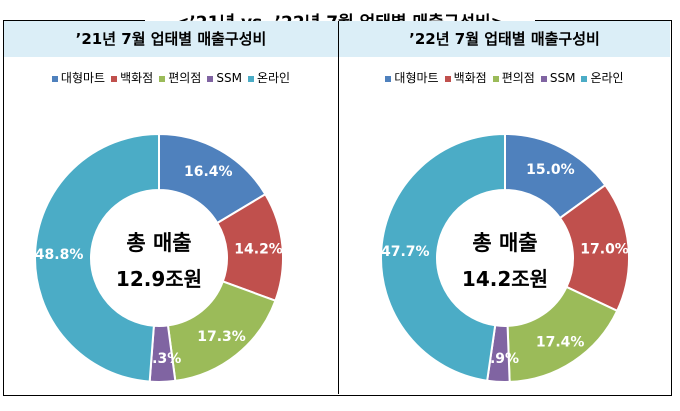  What do you see at coordinates (405, 252) in the screenshot?
I see `data-label: 47.7%` at bounding box center [405, 252].